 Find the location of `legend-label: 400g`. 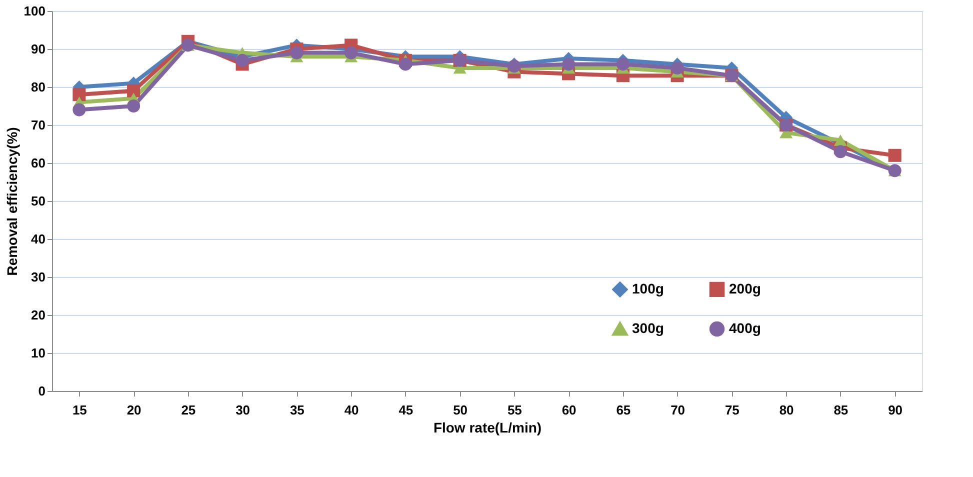

legend-label: 400g is located at coordinates (745, 328).